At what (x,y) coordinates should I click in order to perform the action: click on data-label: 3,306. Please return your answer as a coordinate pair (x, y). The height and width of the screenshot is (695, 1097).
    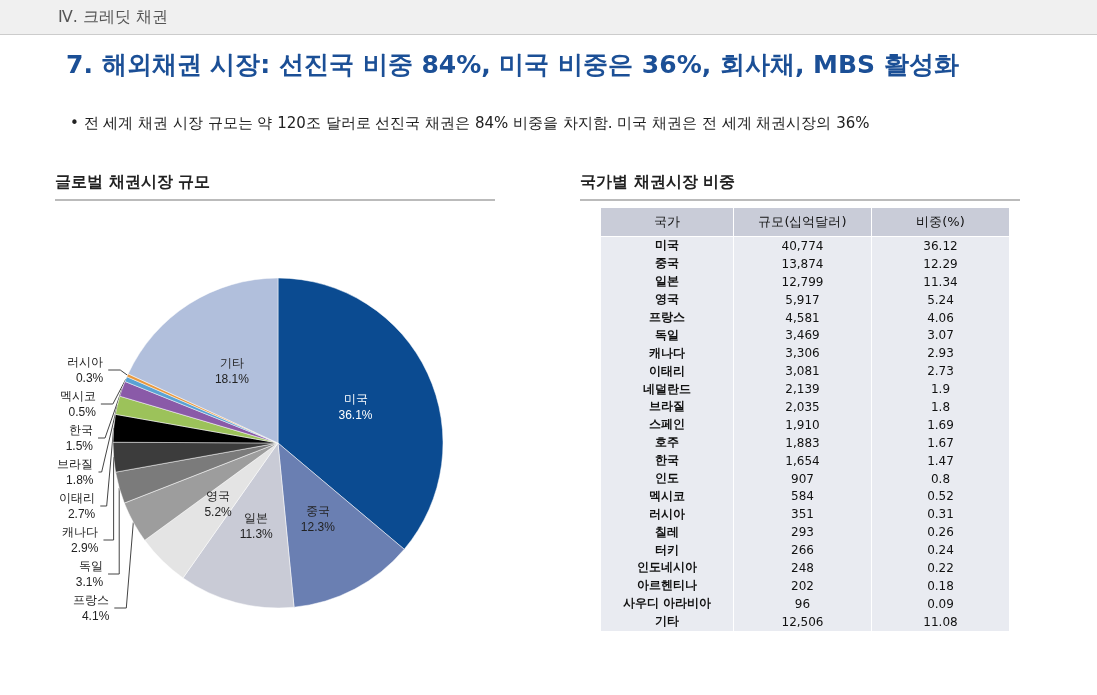
    Looking at the image, I should click on (802, 353).